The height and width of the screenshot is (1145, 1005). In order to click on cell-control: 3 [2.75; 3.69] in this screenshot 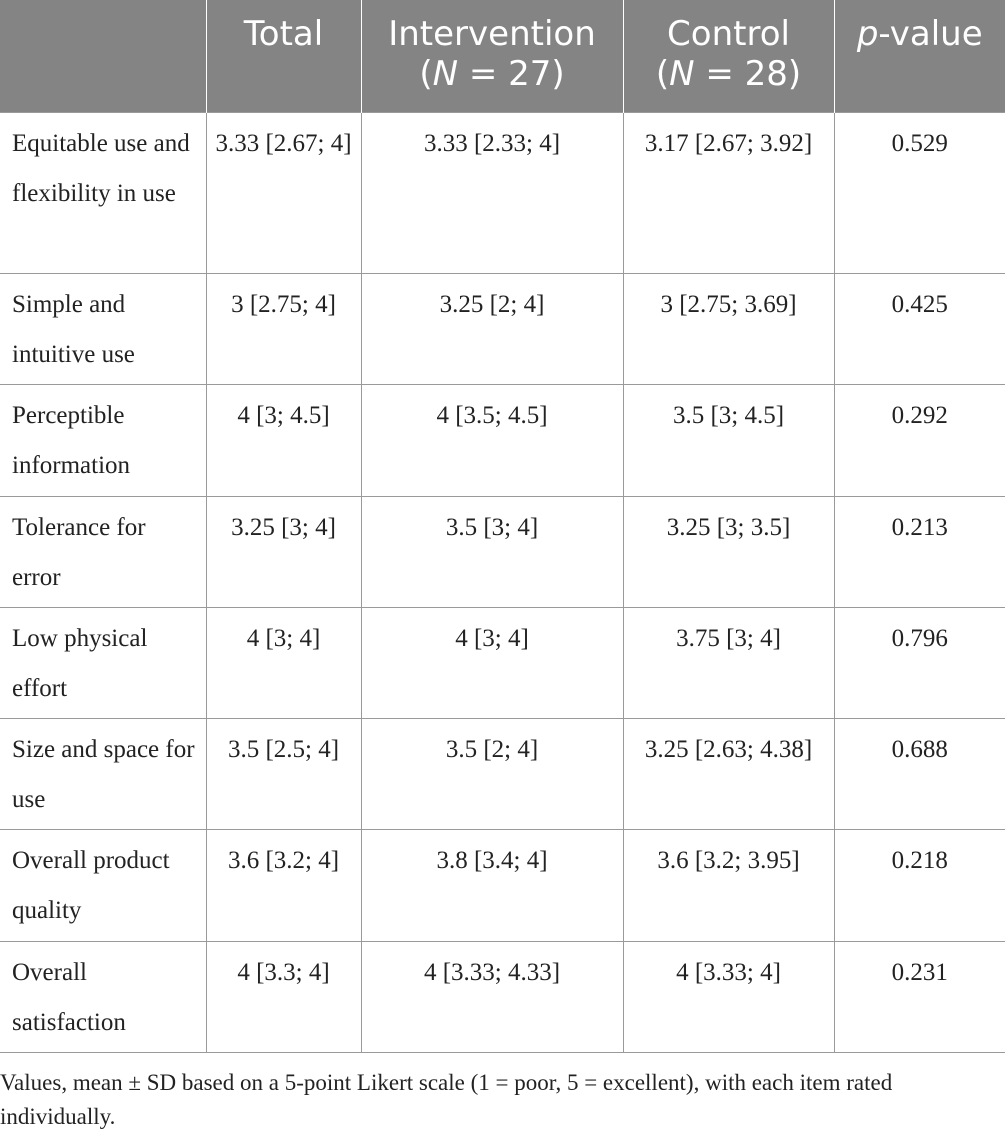, I will do `click(728, 328)`.